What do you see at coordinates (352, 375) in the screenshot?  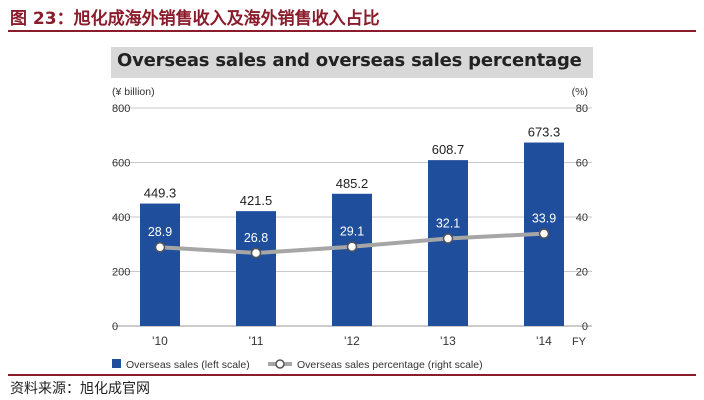 I see `footer-divider` at bounding box center [352, 375].